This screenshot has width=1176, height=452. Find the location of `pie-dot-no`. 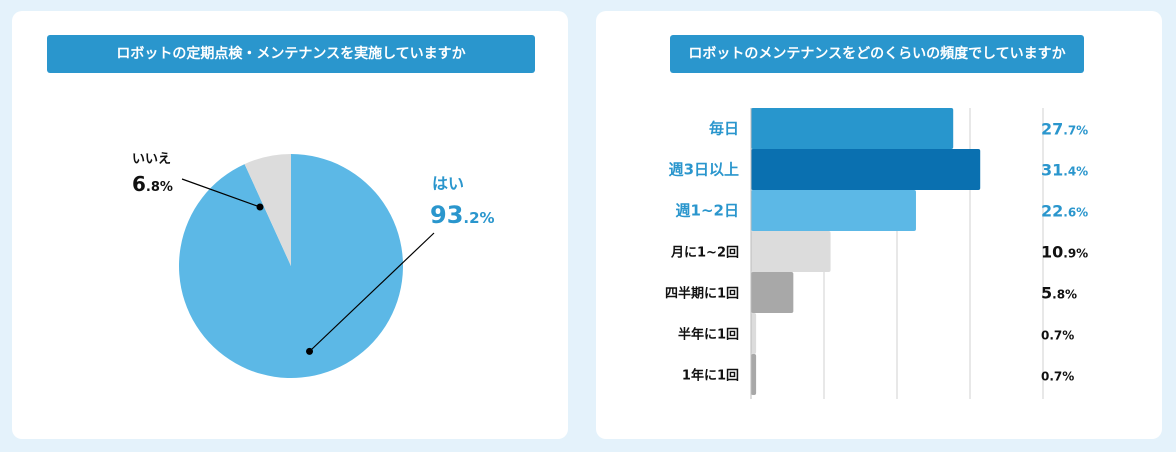

pie-dot-no is located at coordinates (260, 207).